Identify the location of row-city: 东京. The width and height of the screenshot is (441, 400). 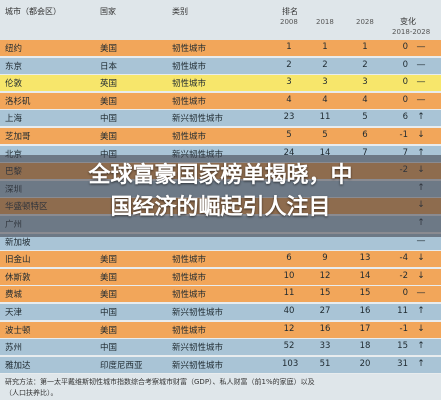
(14, 66).